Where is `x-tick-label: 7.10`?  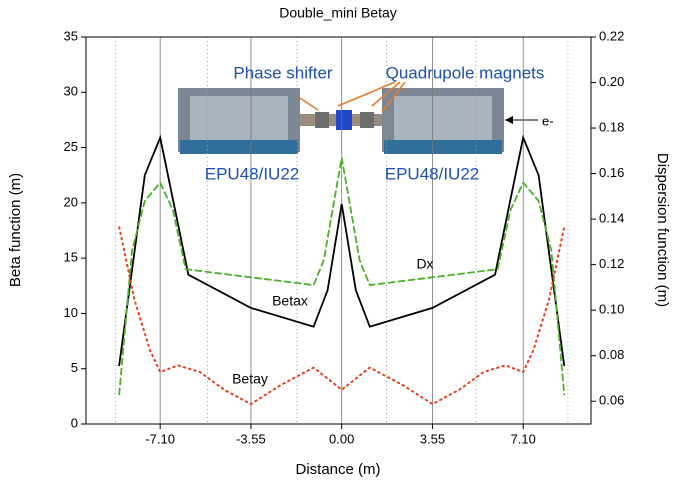 x-tick-label: 7.10 is located at coordinates (523, 438).